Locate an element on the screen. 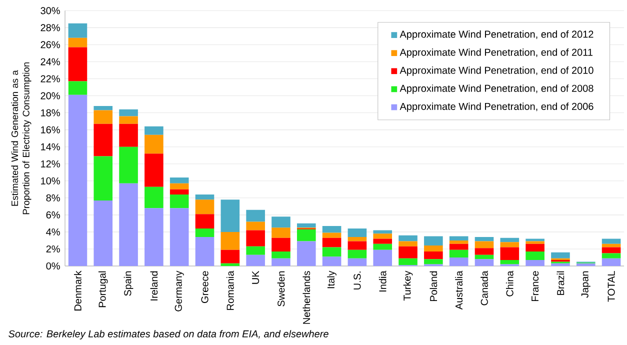  y-tick-label: 2% is located at coordinates (53, 248).